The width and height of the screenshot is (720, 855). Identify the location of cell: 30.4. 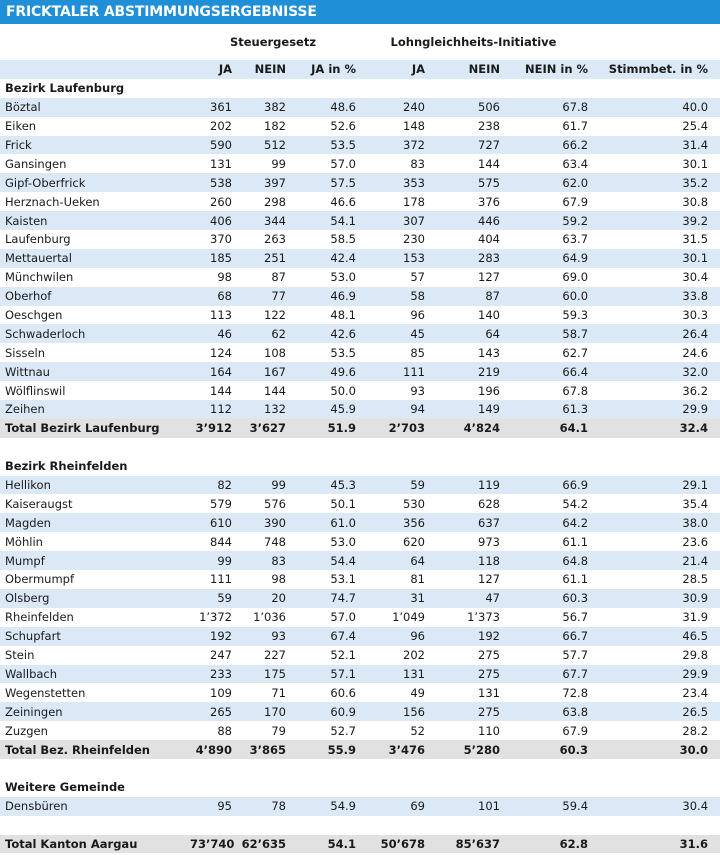
(695, 277).